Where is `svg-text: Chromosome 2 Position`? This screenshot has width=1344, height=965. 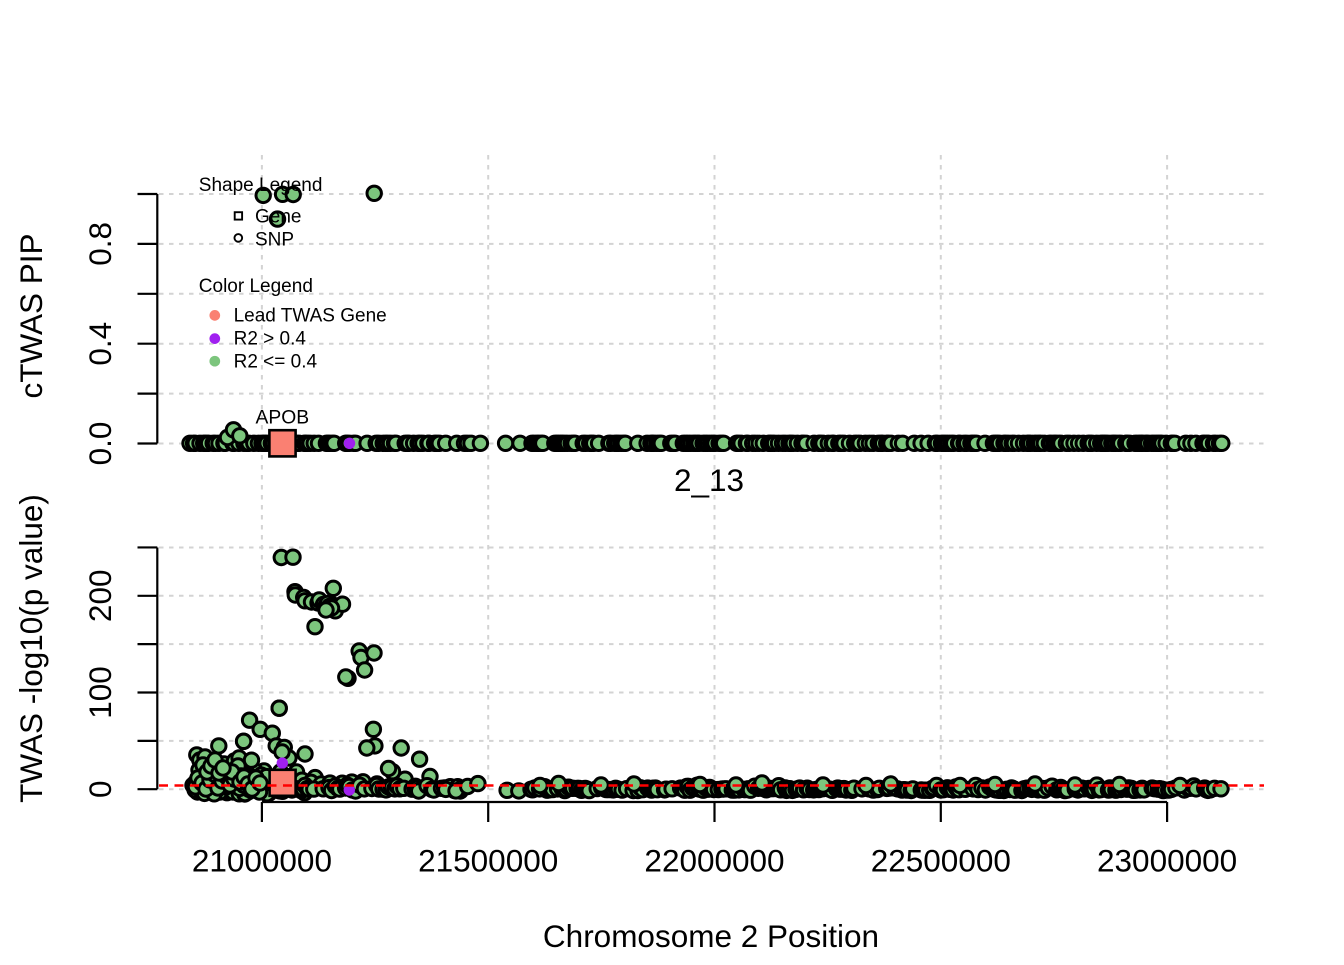 svg-text: Chromosome 2 Position is located at coordinates (711, 936).